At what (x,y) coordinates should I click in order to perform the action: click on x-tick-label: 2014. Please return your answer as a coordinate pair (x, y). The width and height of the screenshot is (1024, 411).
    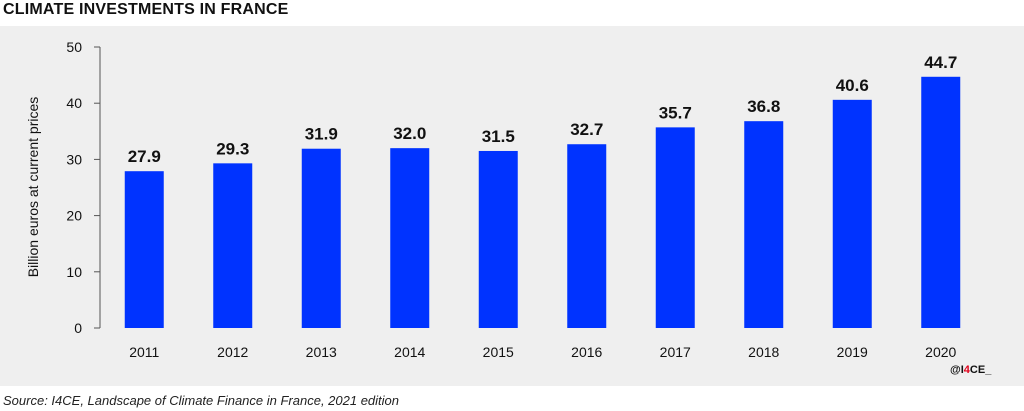
    Looking at the image, I should click on (409, 352).